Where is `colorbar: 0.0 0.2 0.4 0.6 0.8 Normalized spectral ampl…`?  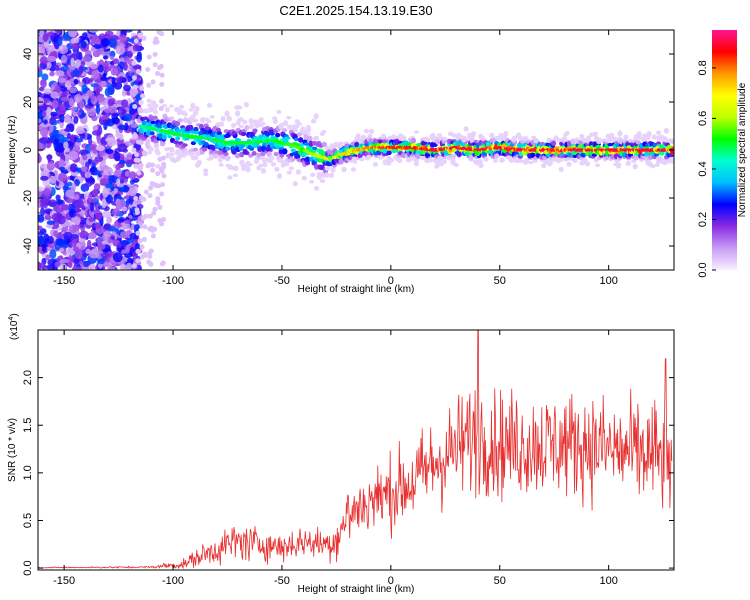
colorbar: 0.0 0.2 0.4 0.6 0.8 Normalized spectral ampl… is located at coordinates (722, 154).